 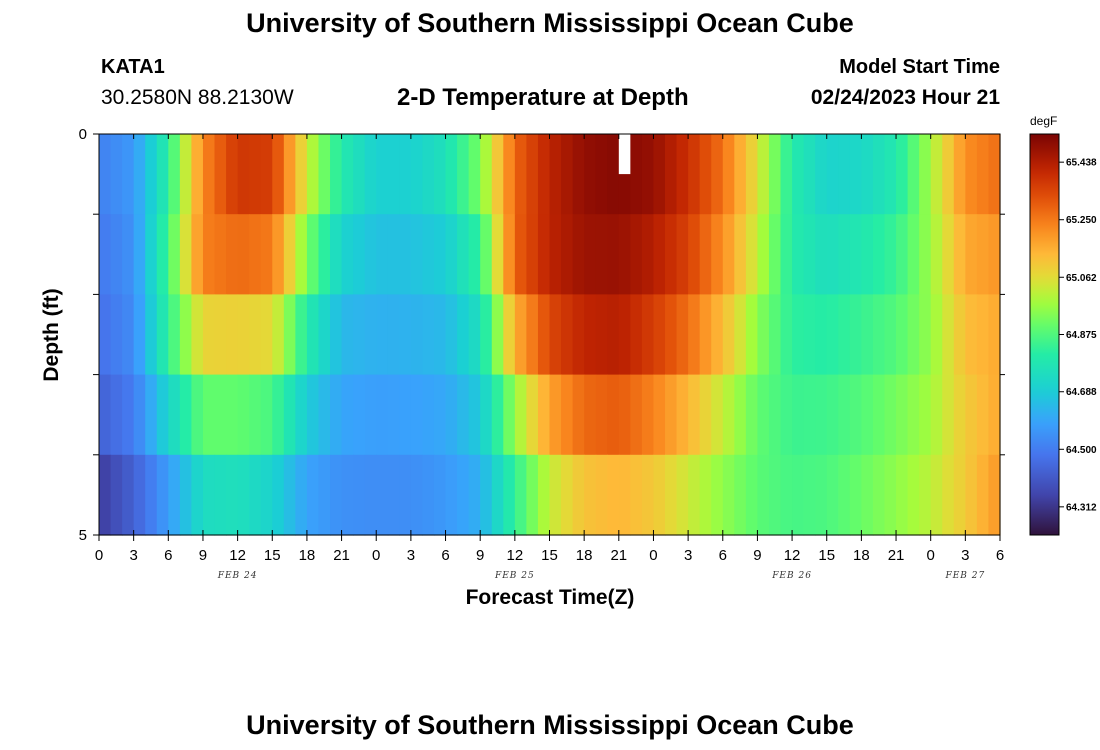 What do you see at coordinates (905, 97) in the screenshot?
I see `model-start-value: 02/24/2023 Hour 21` at bounding box center [905, 97].